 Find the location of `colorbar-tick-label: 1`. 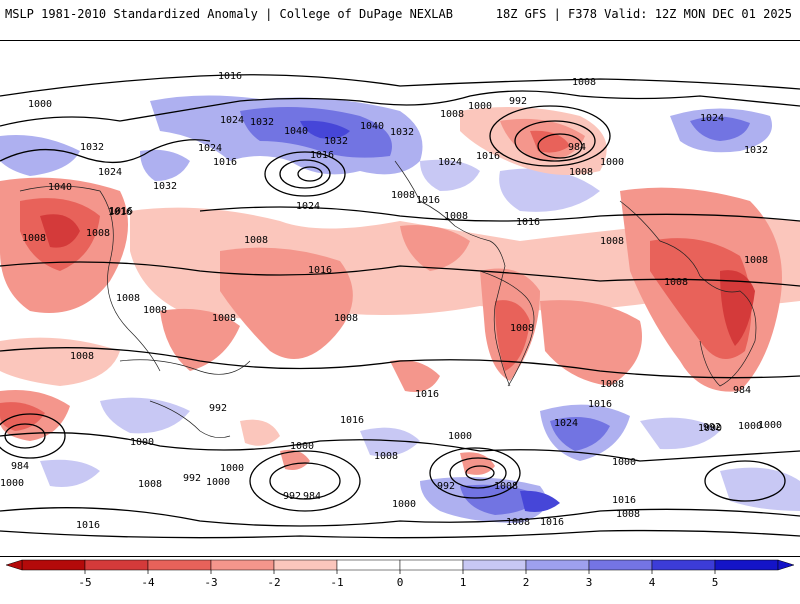

colorbar-tick-label: 1 is located at coordinates (463, 582).